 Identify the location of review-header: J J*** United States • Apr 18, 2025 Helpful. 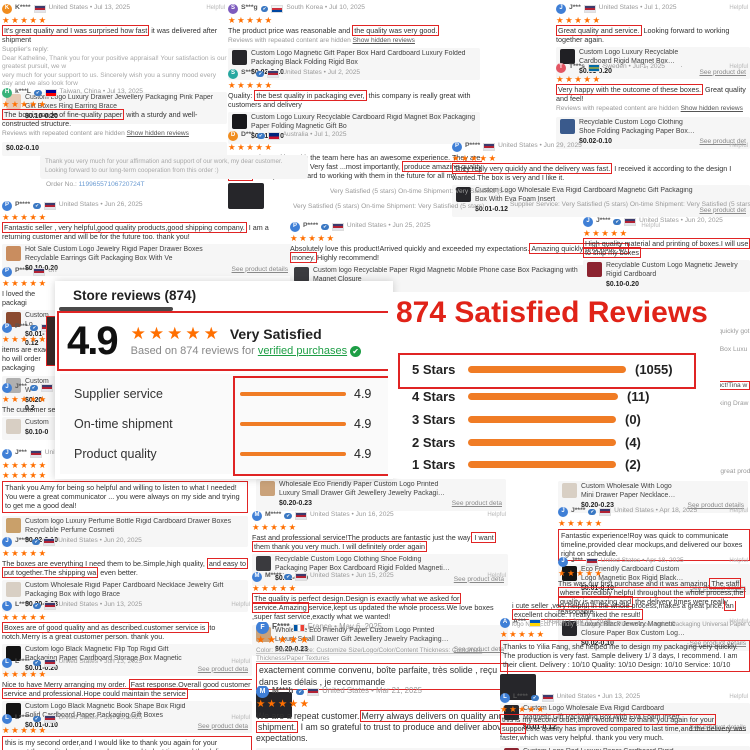
(654, 561).